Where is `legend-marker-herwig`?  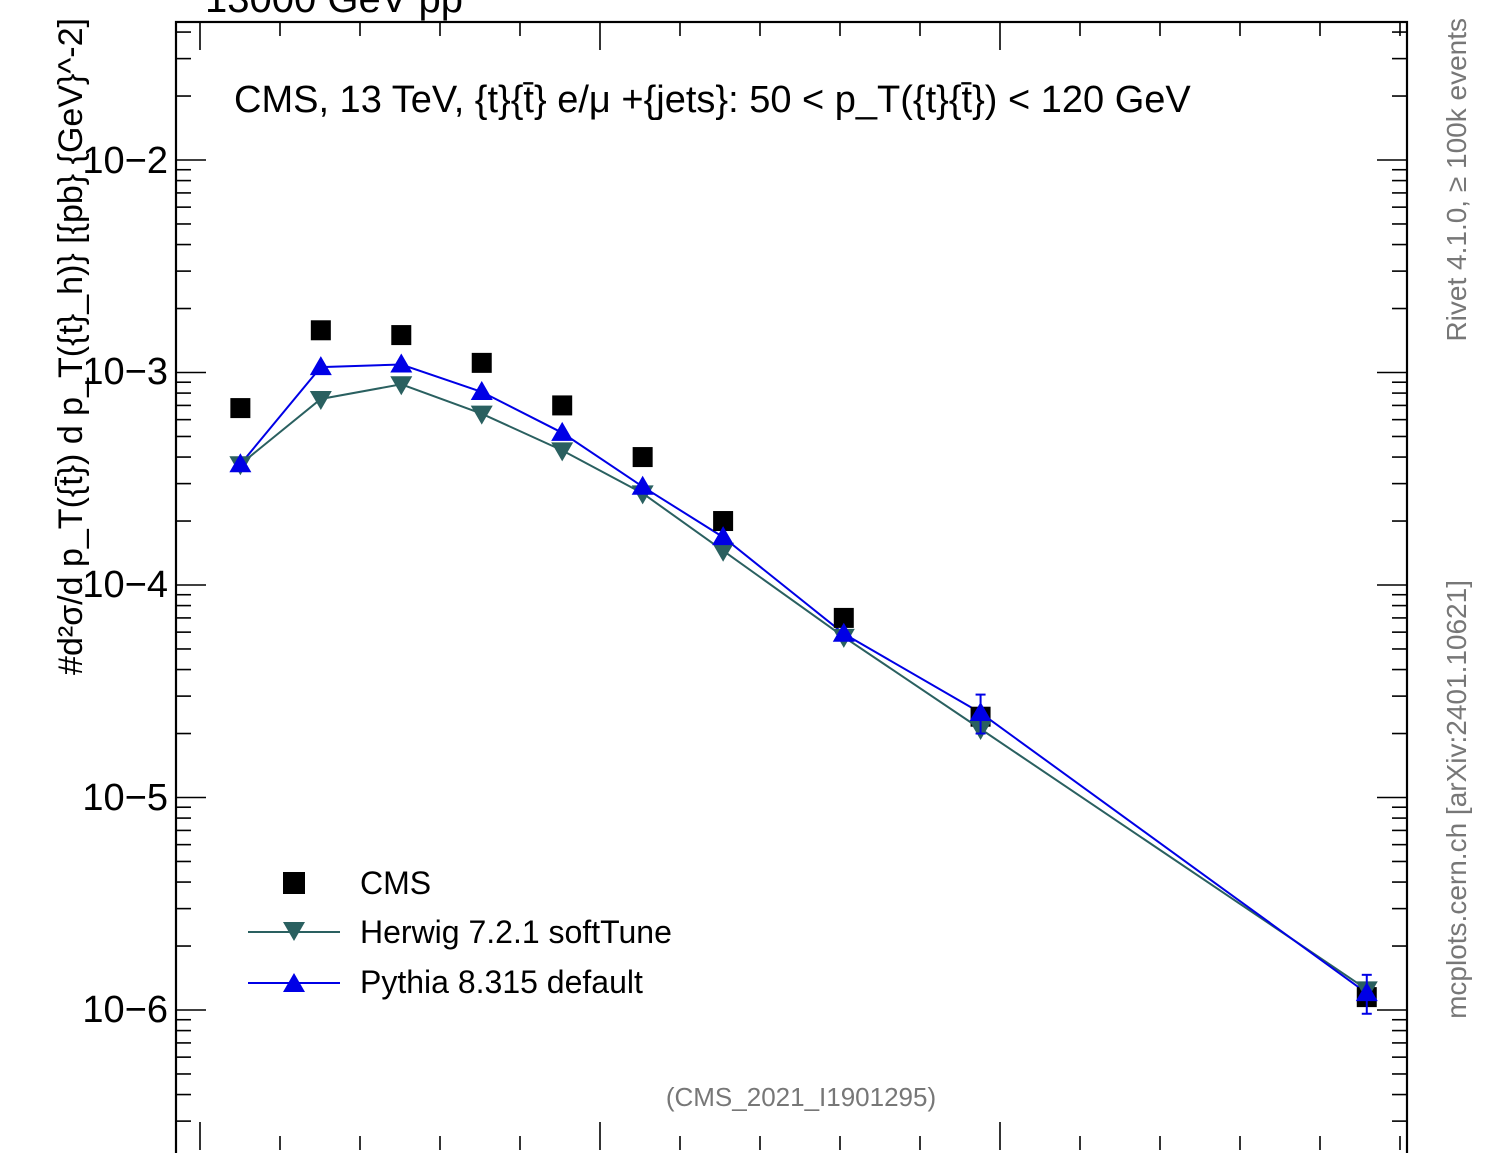
legend-marker-herwig is located at coordinates (294, 931).